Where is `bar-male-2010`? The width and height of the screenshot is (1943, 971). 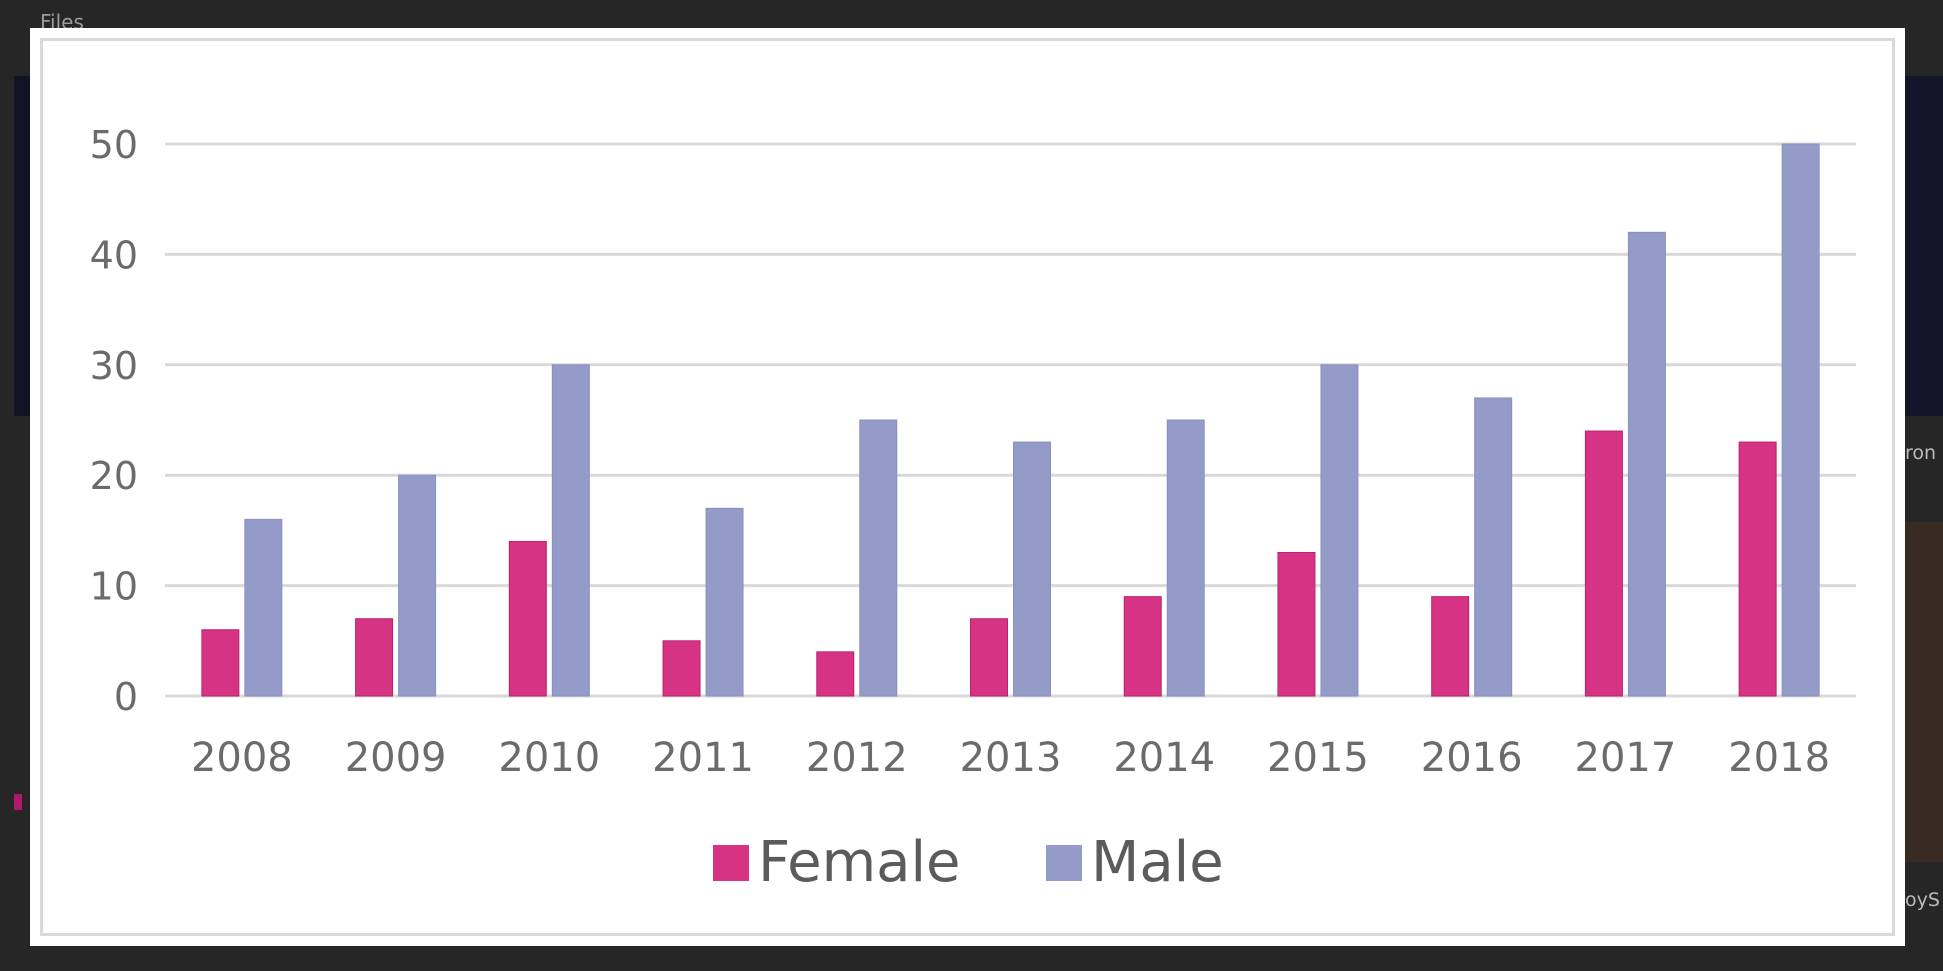 bar-male-2010 is located at coordinates (570, 530).